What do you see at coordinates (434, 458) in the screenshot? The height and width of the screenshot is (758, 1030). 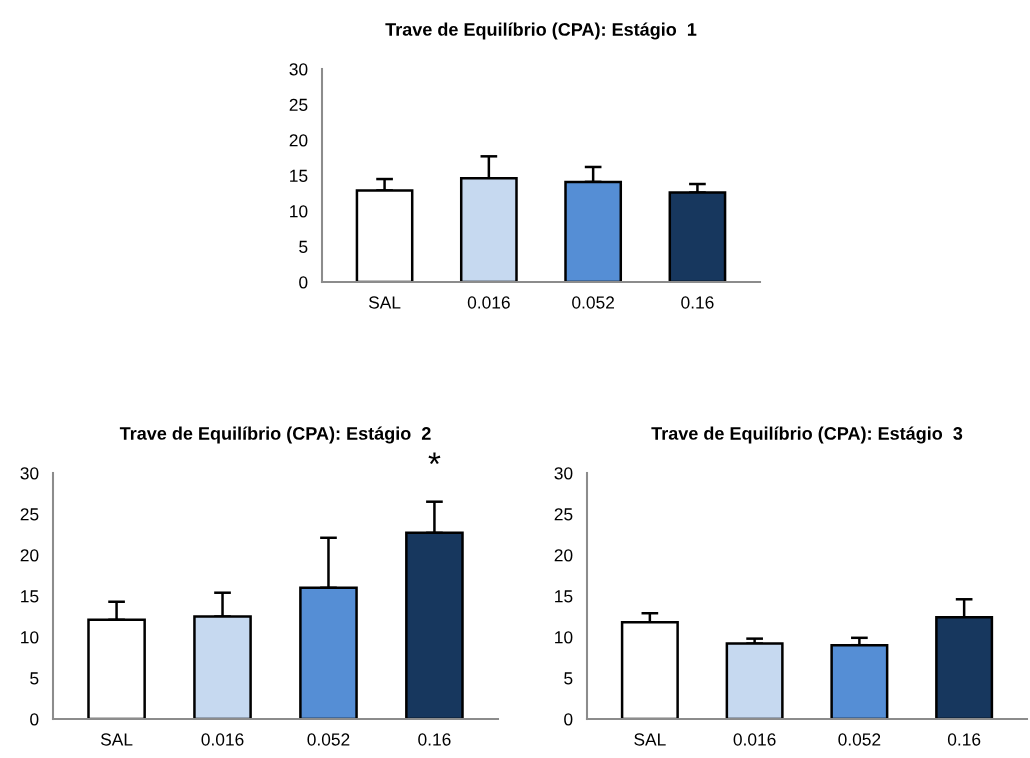 I see `annotation: *` at bounding box center [434, 458].